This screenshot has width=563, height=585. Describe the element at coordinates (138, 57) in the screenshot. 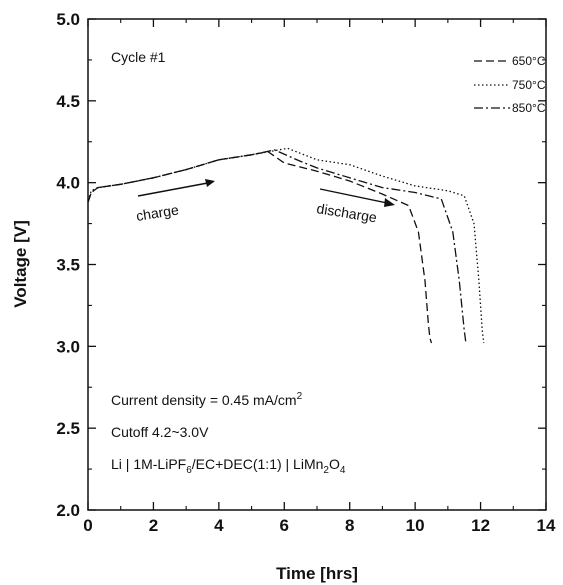

I see `cycle-label: Cycle #1` at that location.